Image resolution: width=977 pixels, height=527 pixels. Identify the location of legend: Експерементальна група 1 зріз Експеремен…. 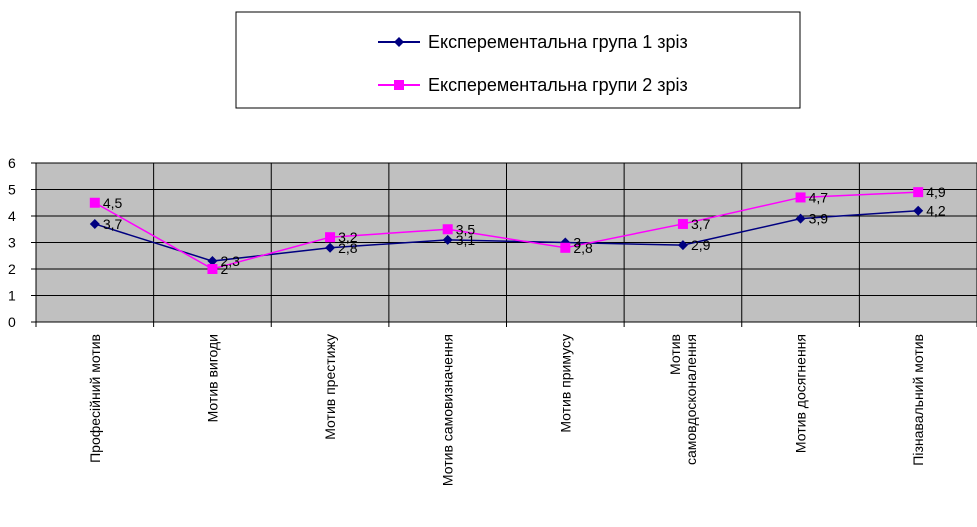
(518, 60).